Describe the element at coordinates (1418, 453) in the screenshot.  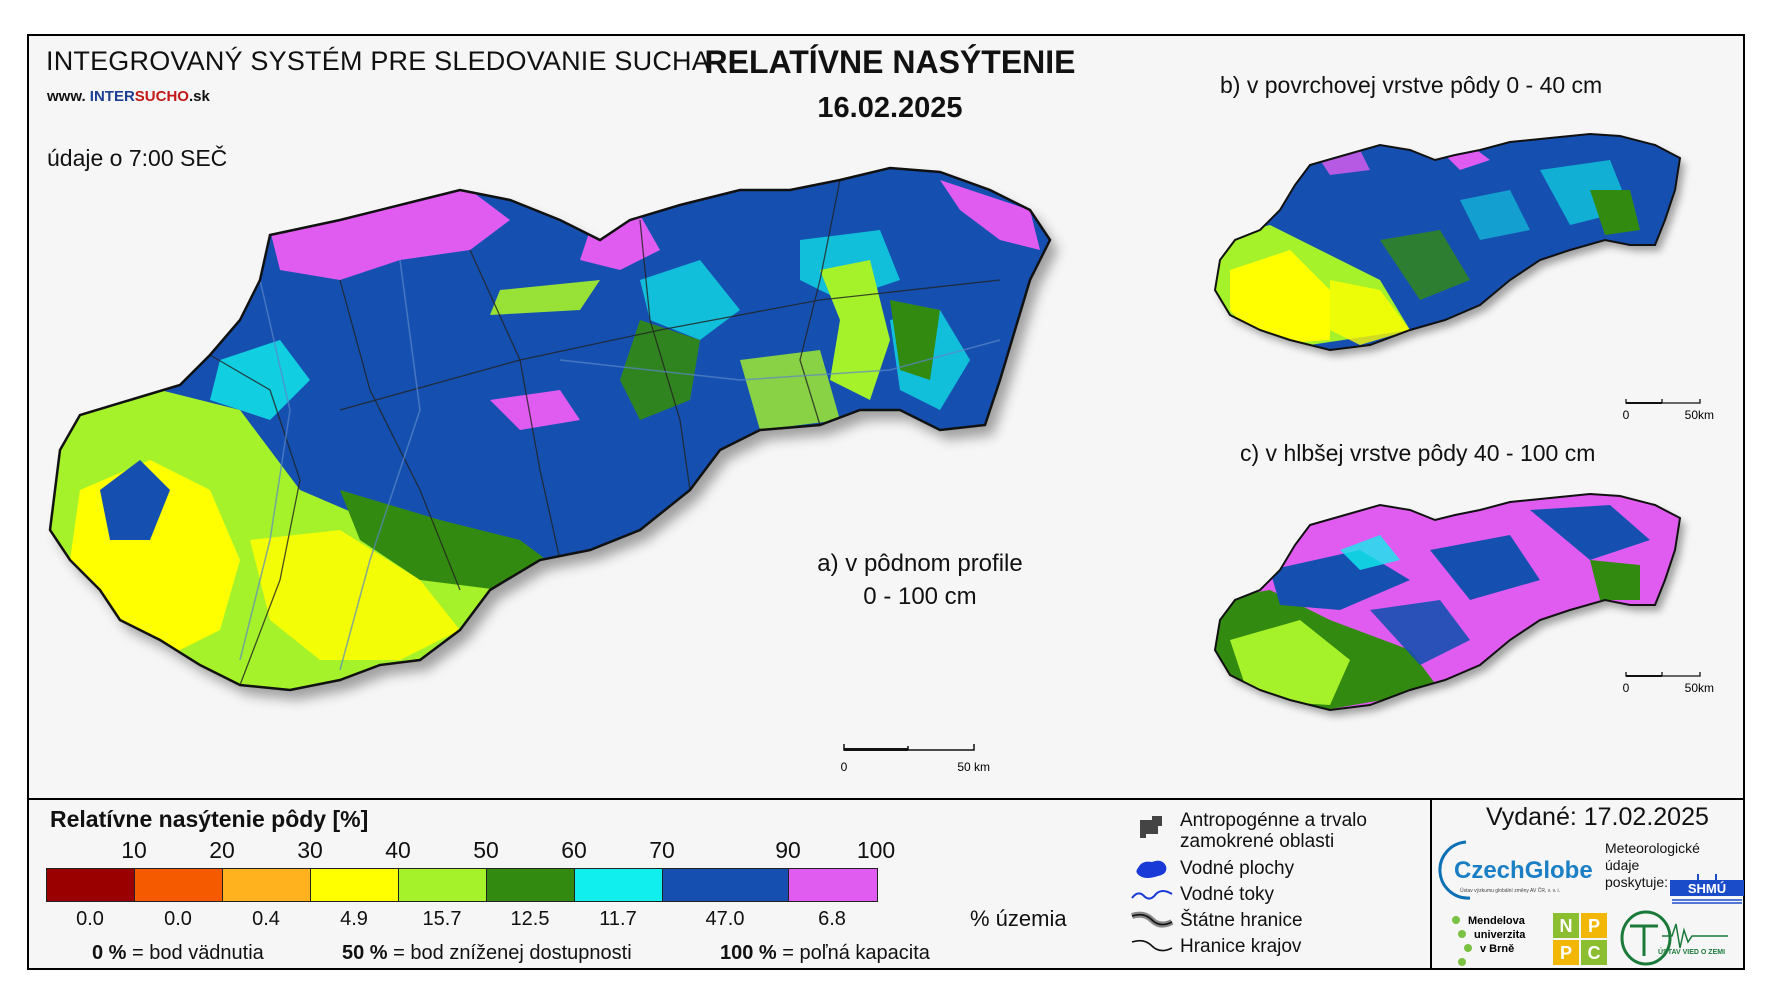
I see `map-c-label: c) v hlbšej vrstve pôdy 40 - 100 cm` at that location.